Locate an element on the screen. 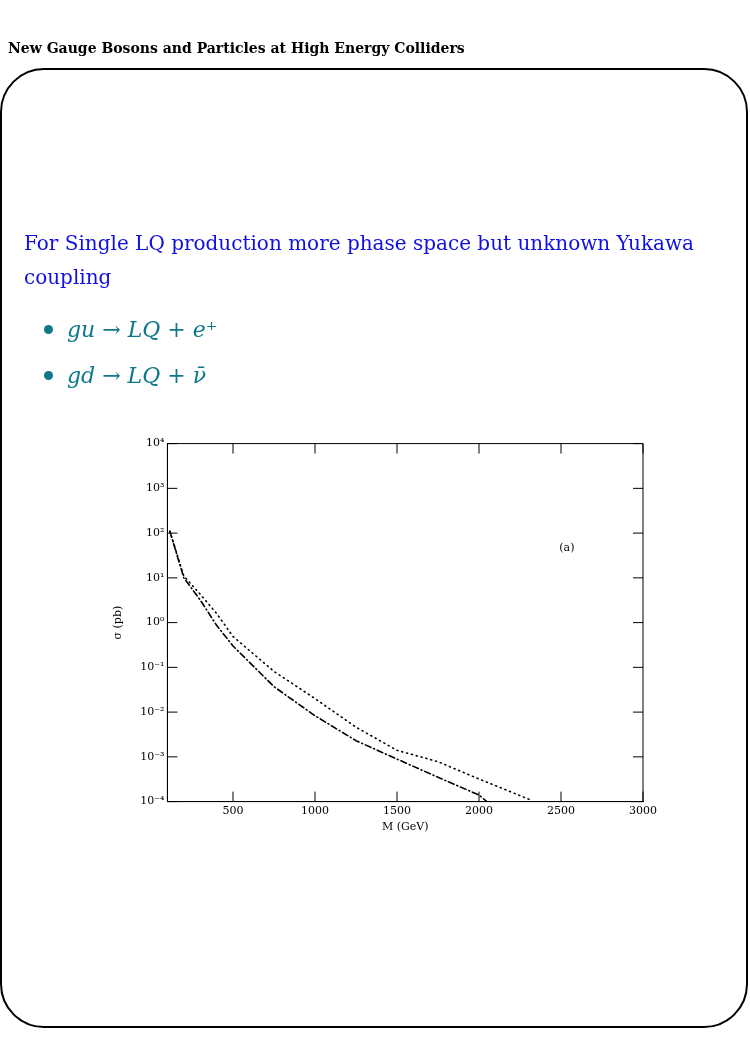  y-tick-label: 10⁻⁴ is located at coordinates (152, 801).